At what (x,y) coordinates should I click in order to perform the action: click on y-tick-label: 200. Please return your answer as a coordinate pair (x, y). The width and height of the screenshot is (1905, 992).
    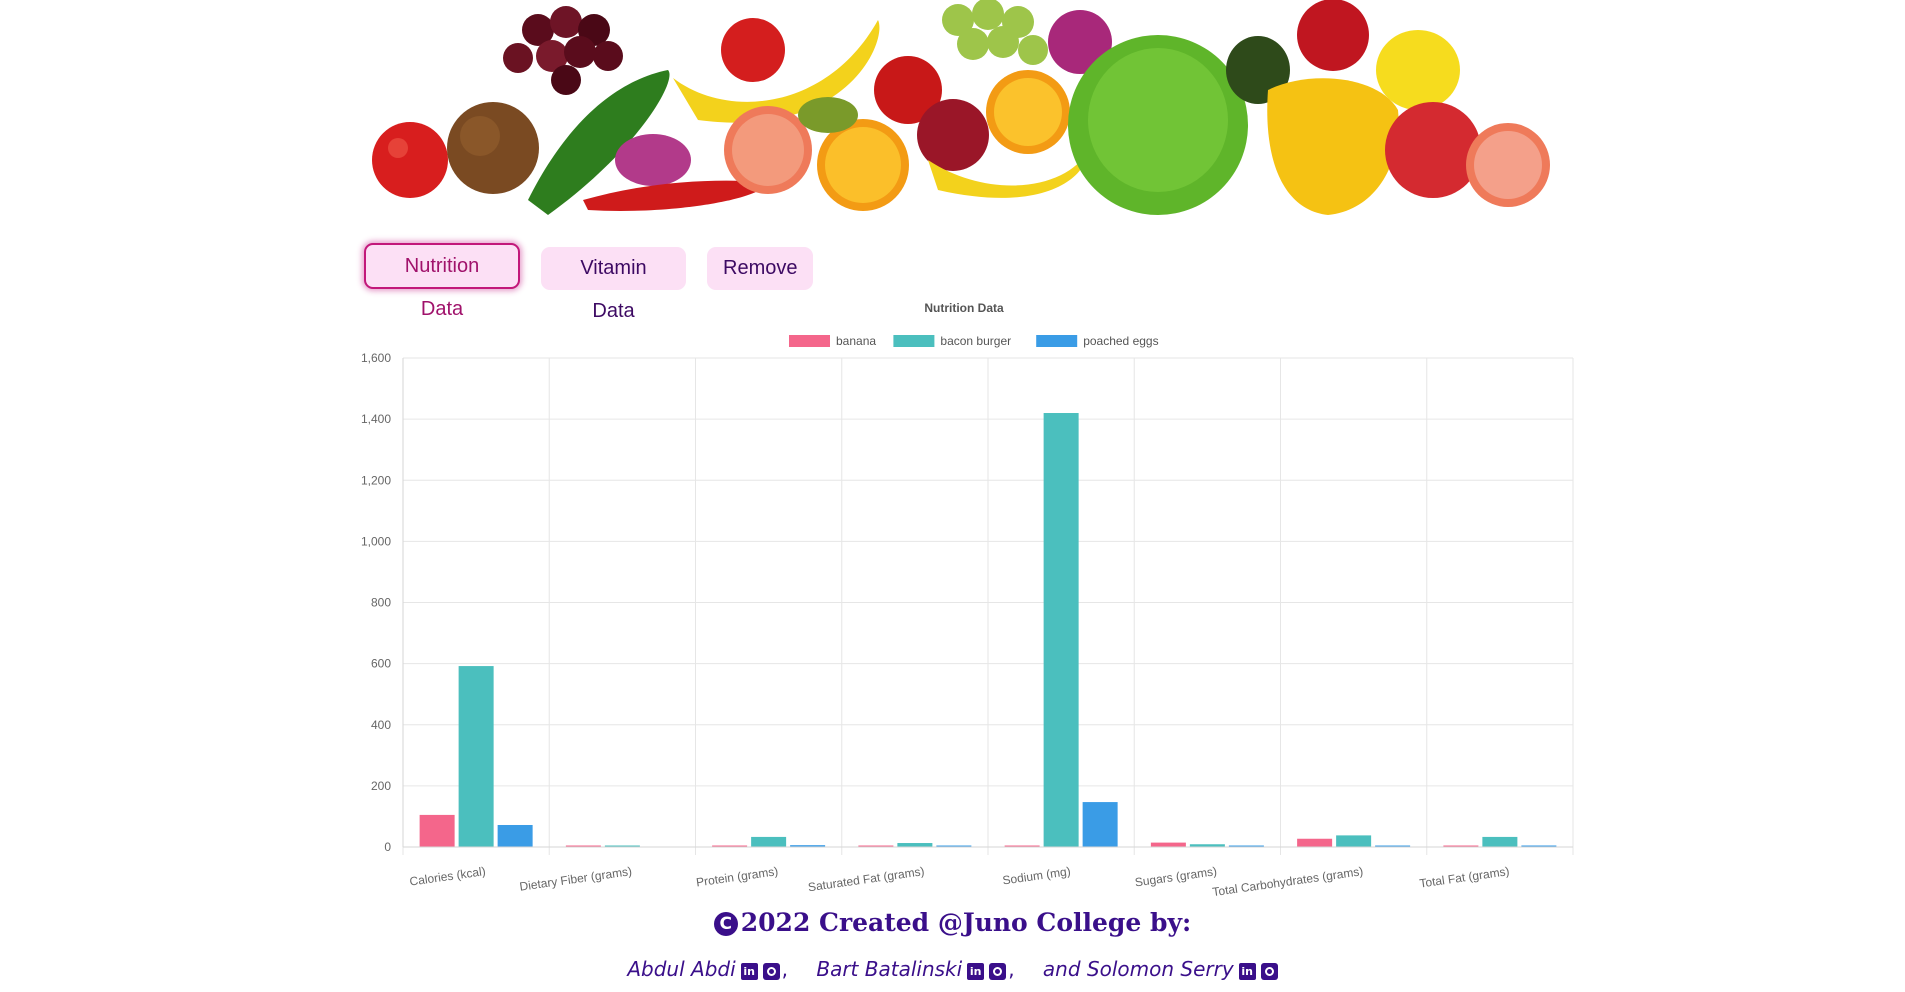
    Looking at the image, I should click on (381, 786).